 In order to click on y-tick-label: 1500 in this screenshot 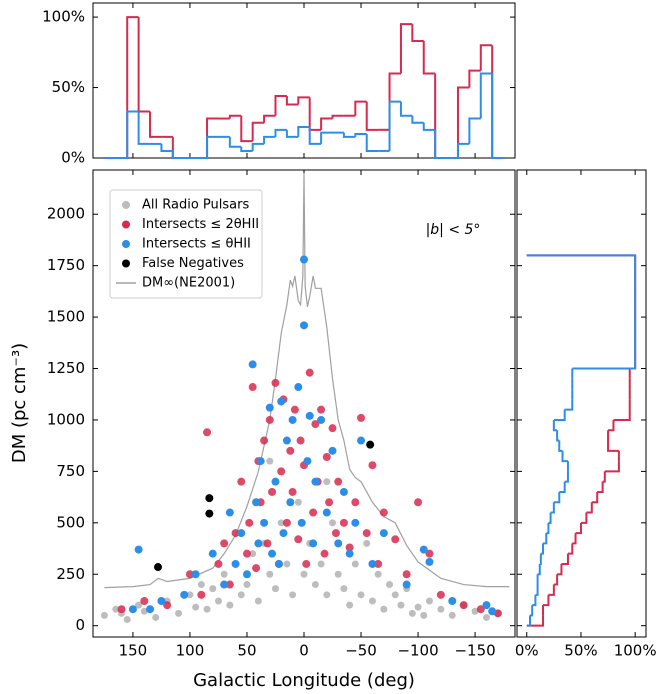, I will do `click(66, 317)`.